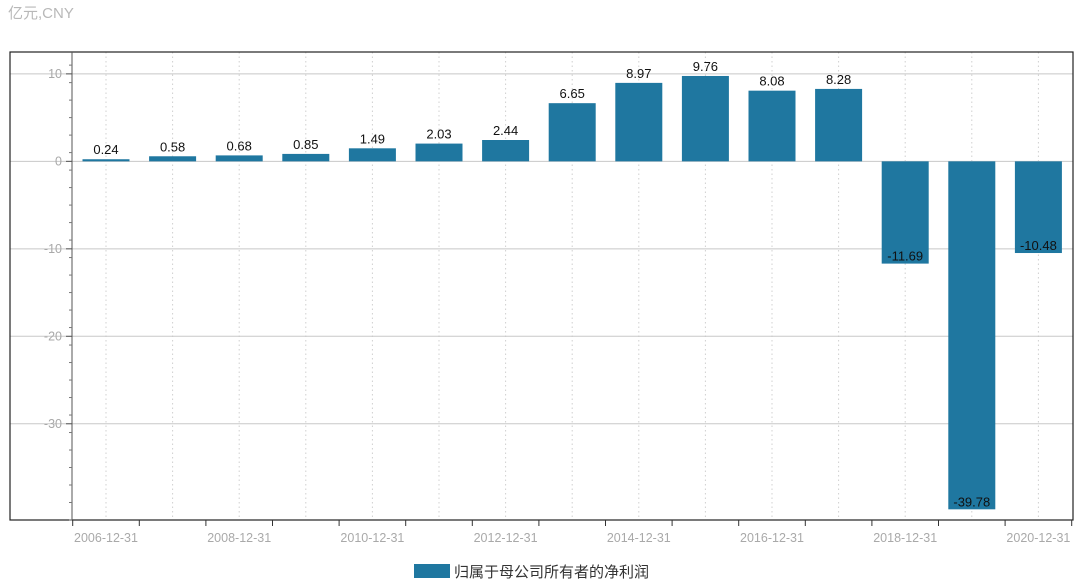 This screenshot has width=1080, height=584. I want to click on y-tick-label: 0, so click(58, 161).